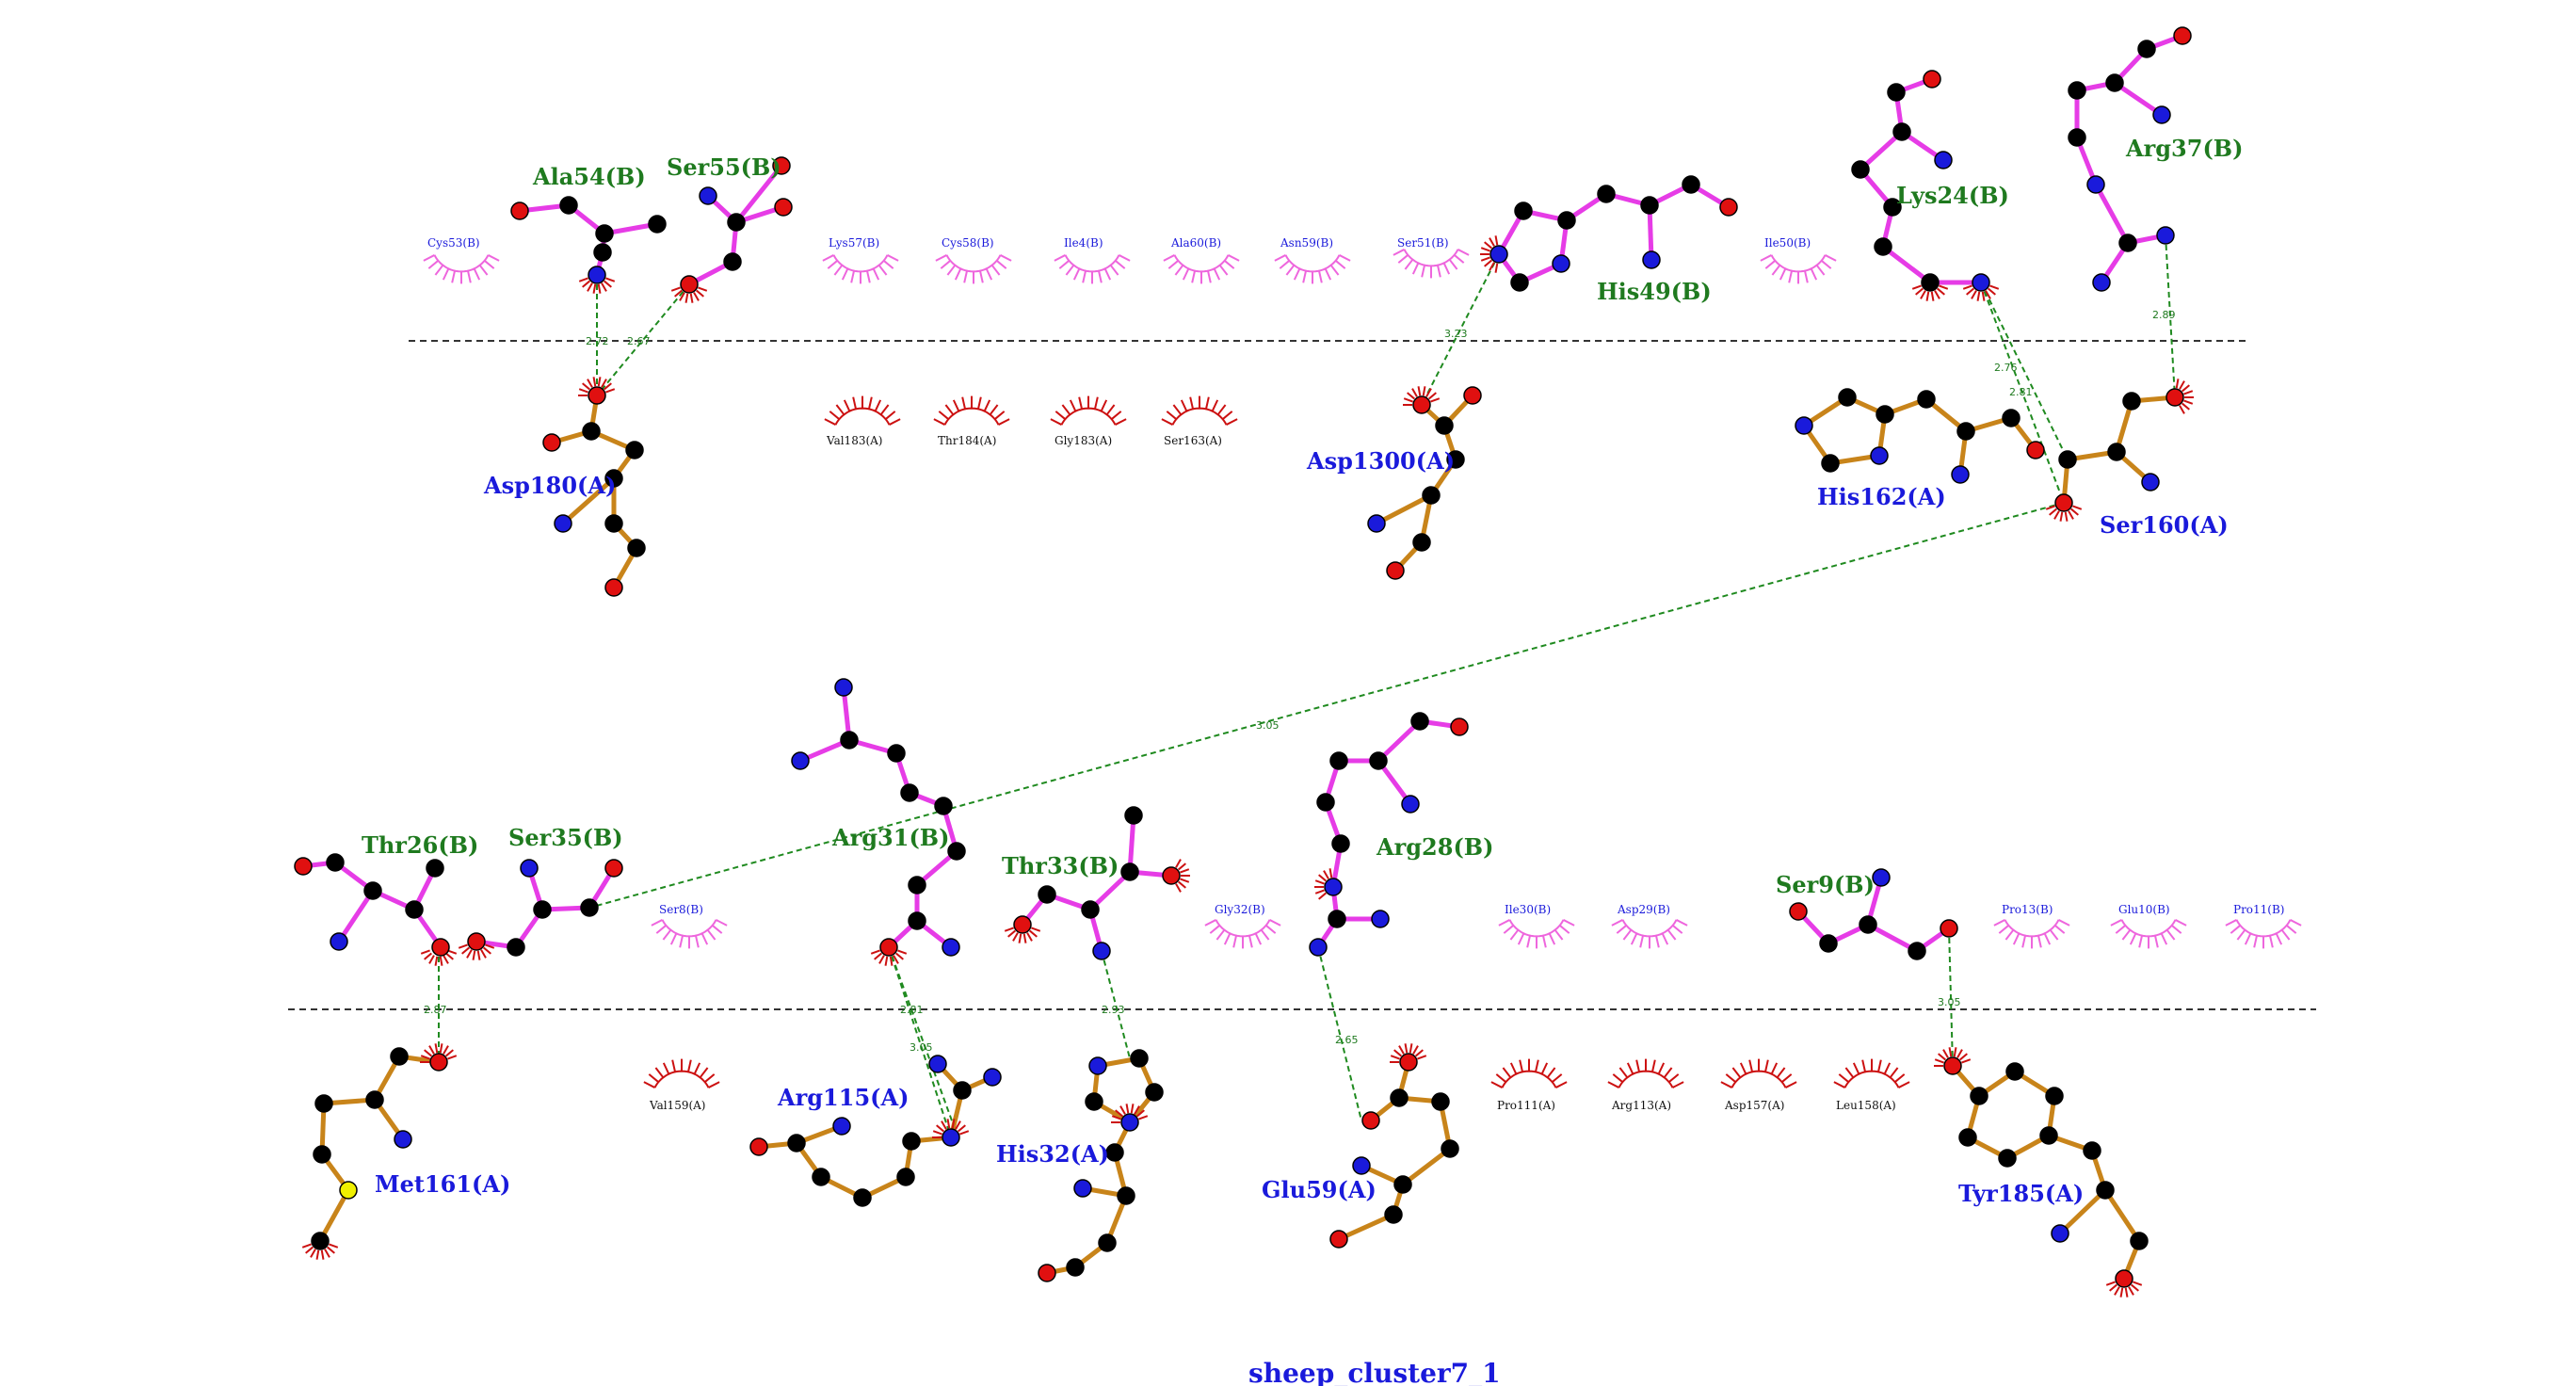 The height and width of the screenshot is (1386, 2576). What do you see at coordinates (1649, 929) in the screenshot?
I see `arc-curve` at bounding box center [1649, 929].